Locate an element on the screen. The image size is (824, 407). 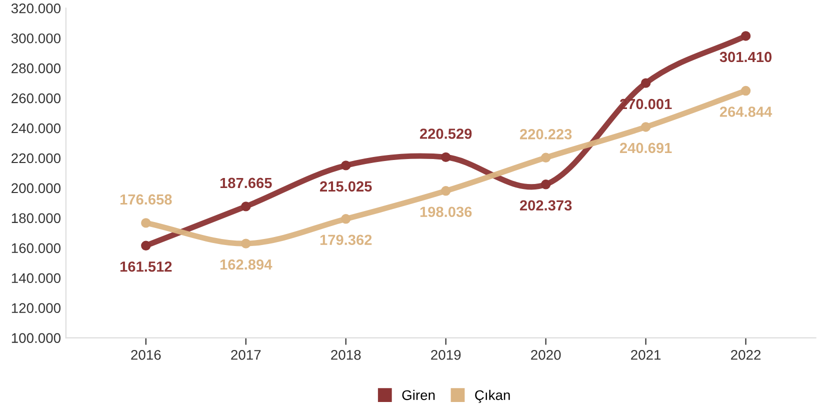
x-tick-label: 2022 is located at coordinates (746, 355).